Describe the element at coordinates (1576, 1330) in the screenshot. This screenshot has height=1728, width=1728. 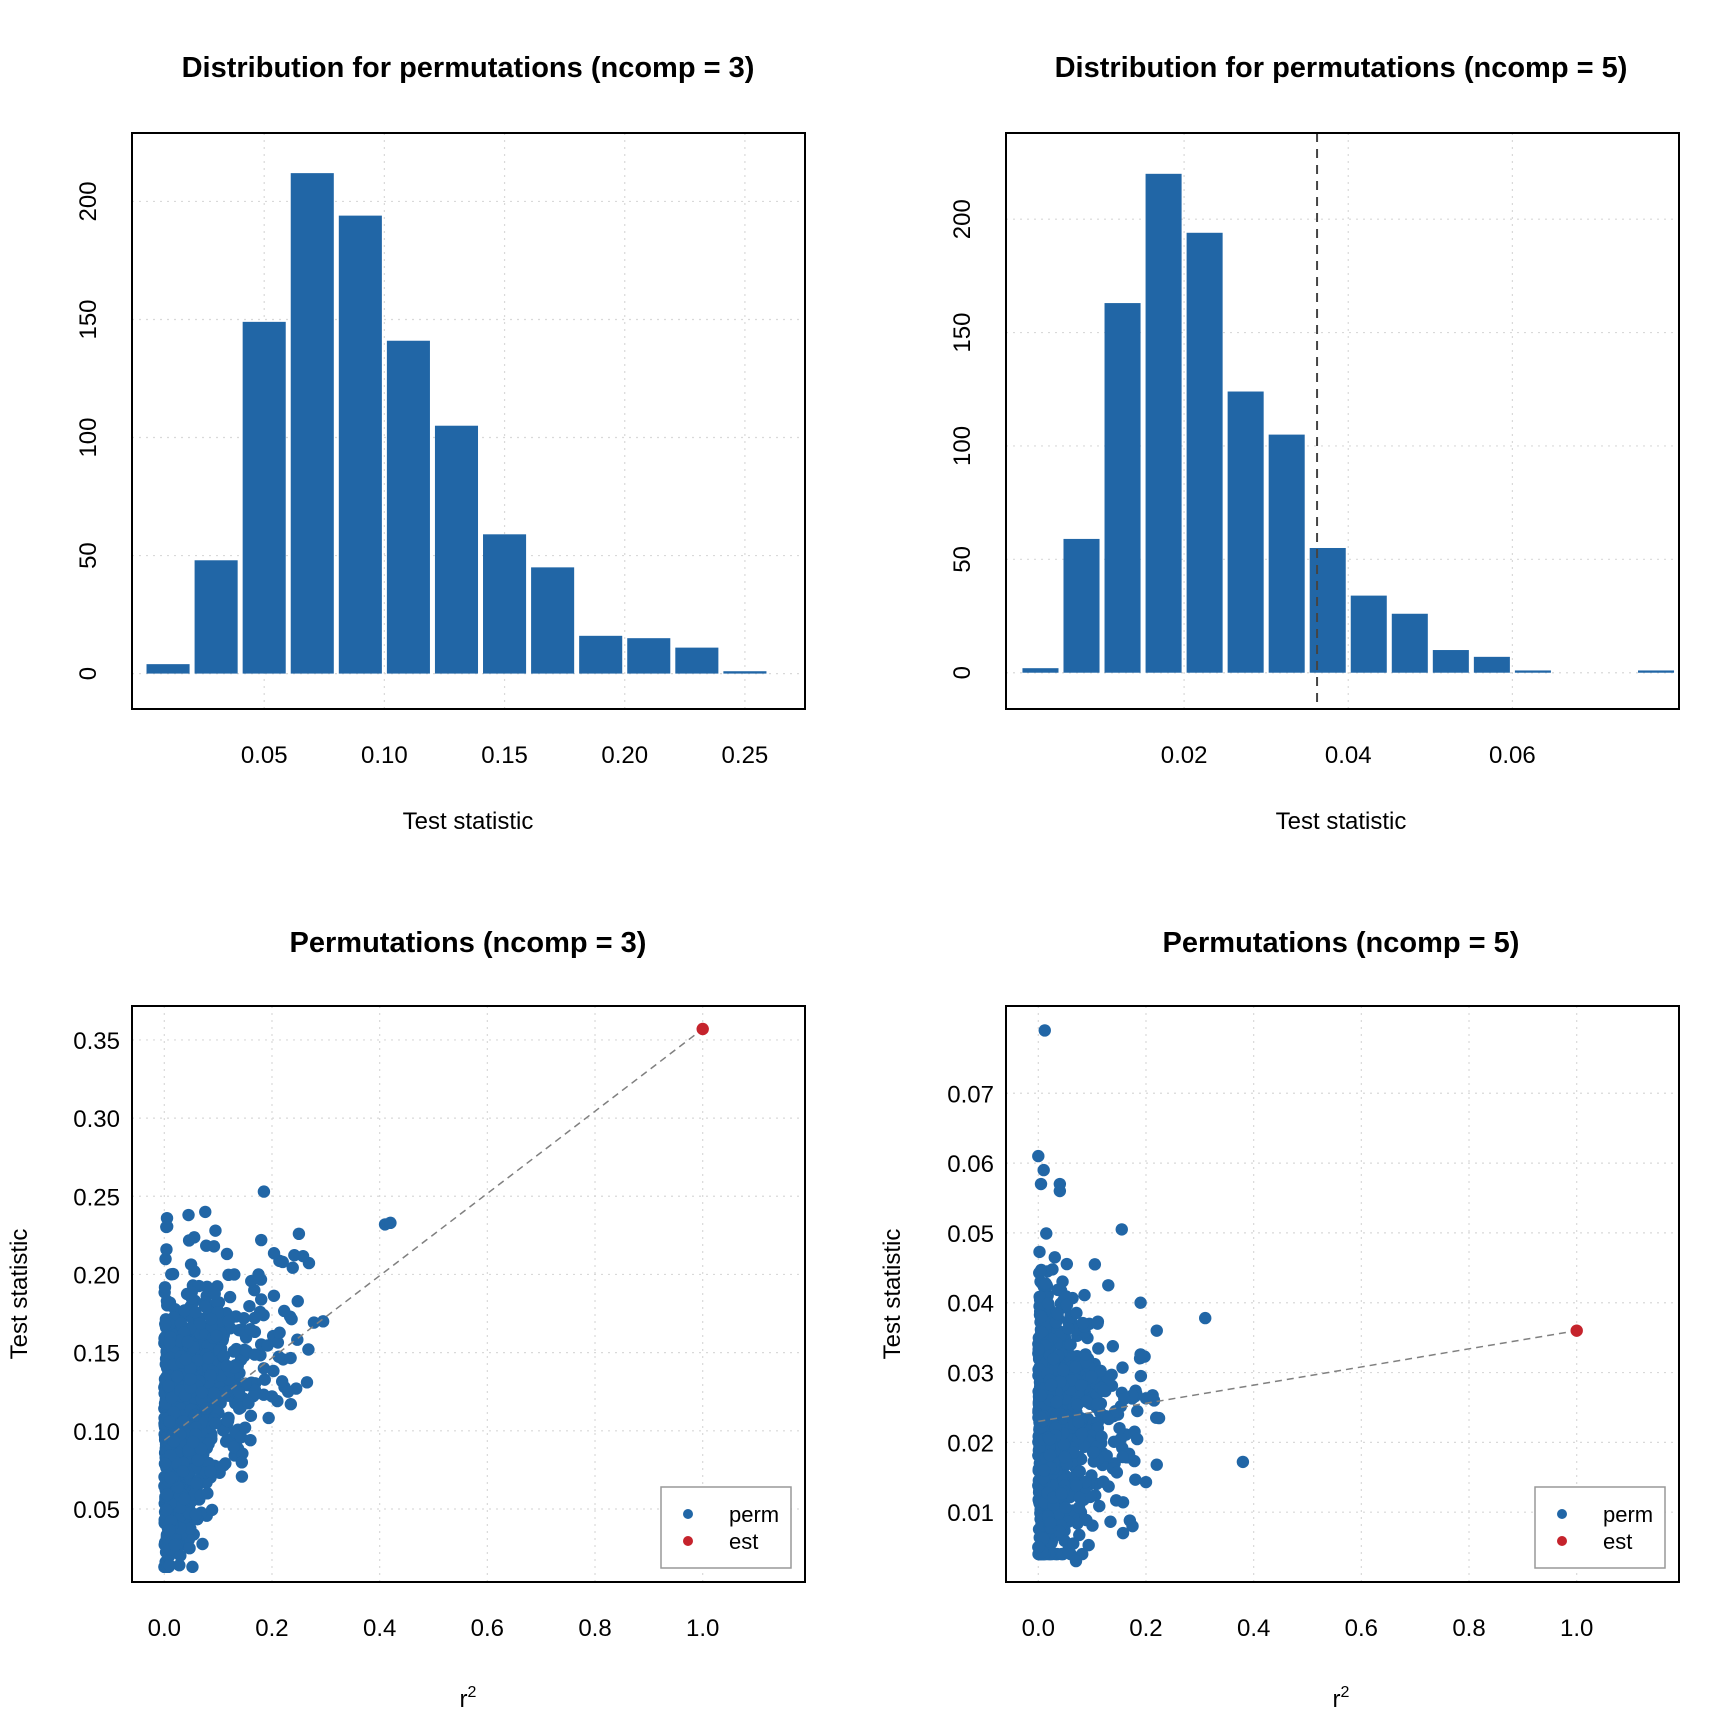
I see `est-point` at that location.